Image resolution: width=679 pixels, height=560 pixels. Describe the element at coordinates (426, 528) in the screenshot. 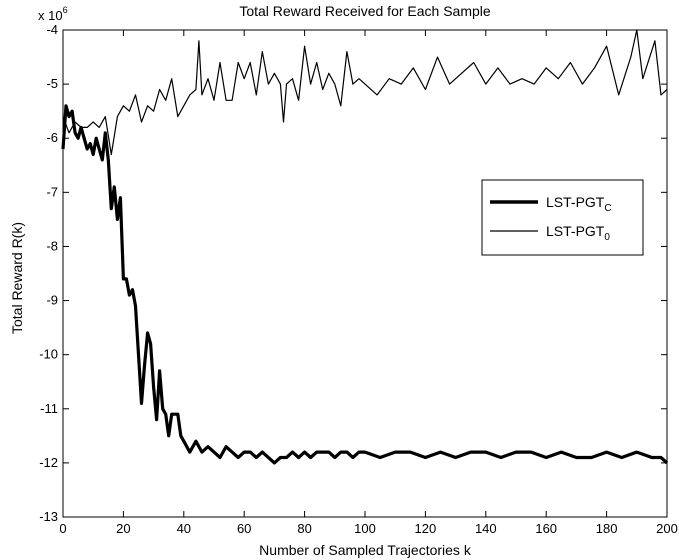

I see `x-tick-label: 120` at that location.